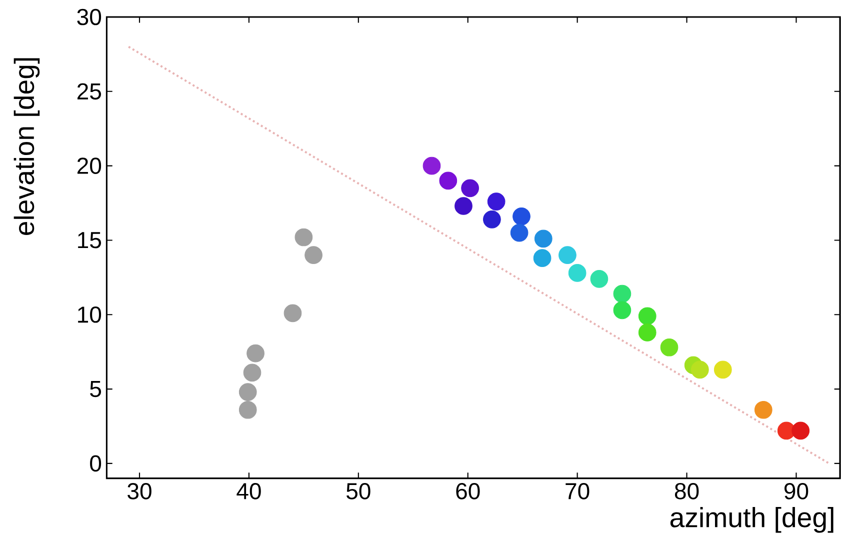 Image resolution: width=841 pixels, height=553 pixels. Describe the element at coordinates (95, 389) in the screenshot. I see `y-tick-label: 5` at that location.